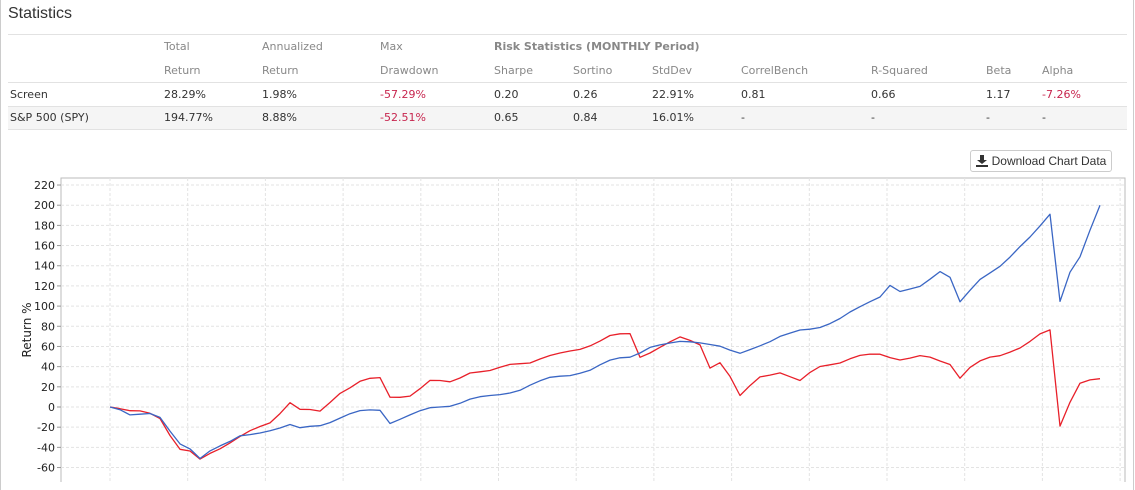 This screenshot has width=1135, height=490. I want to click on table-cell: 0.84, so click(585, 117).